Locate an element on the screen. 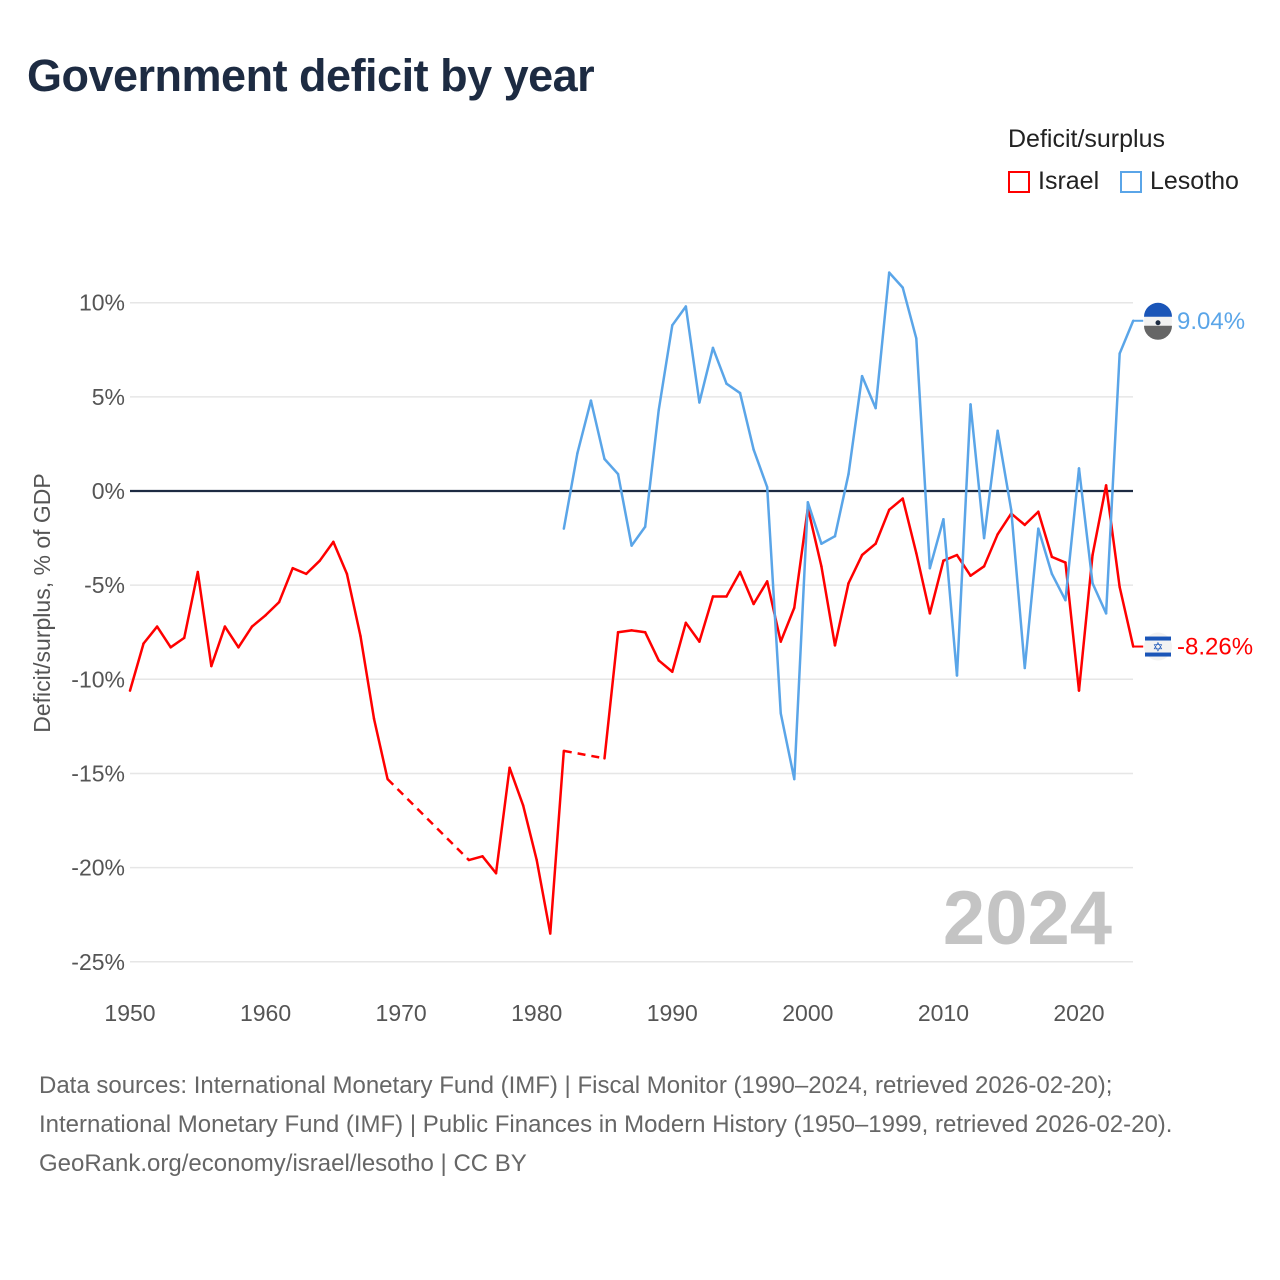  end-value-label: -8.26% is located at coordinates (1215, 647).